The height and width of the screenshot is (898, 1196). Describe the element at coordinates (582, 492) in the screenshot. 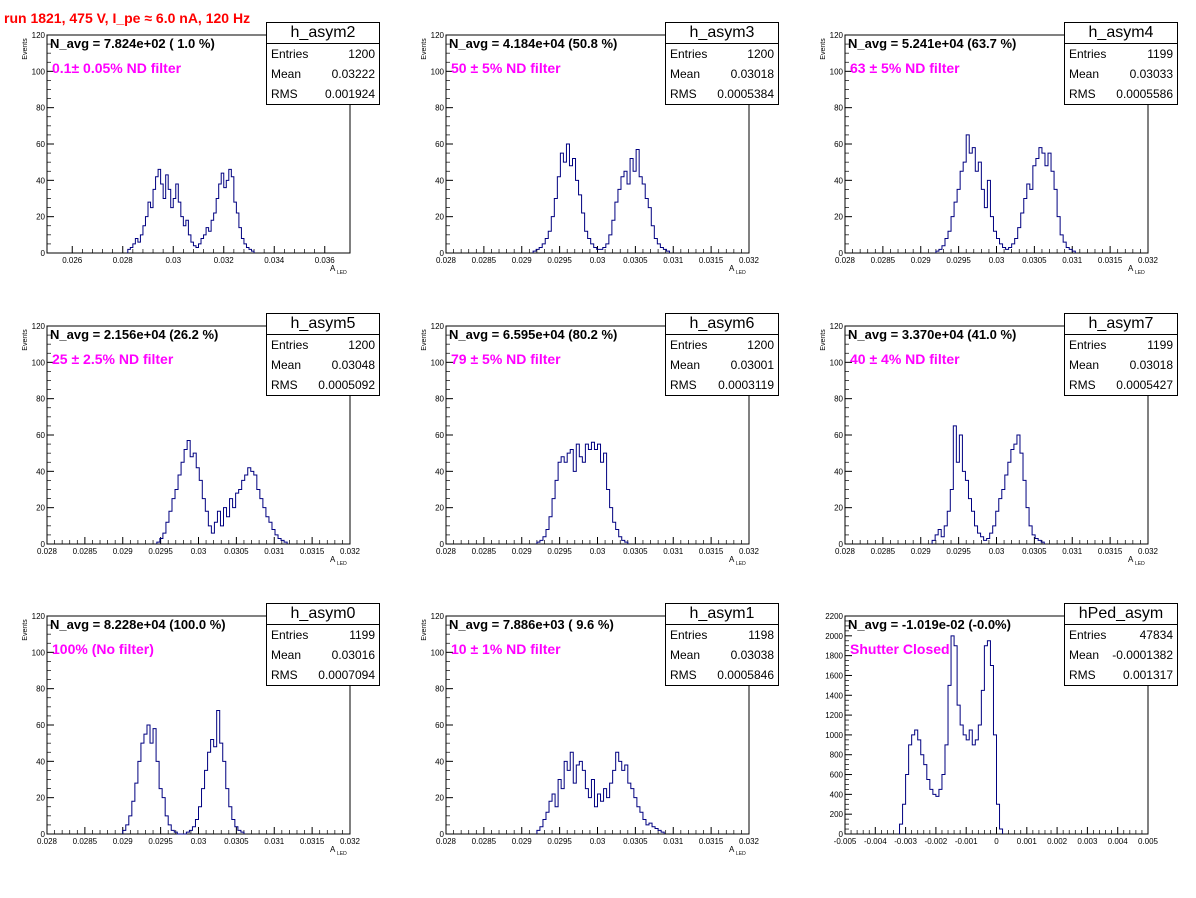

I see `histogram-series-h_asym6` at that location.